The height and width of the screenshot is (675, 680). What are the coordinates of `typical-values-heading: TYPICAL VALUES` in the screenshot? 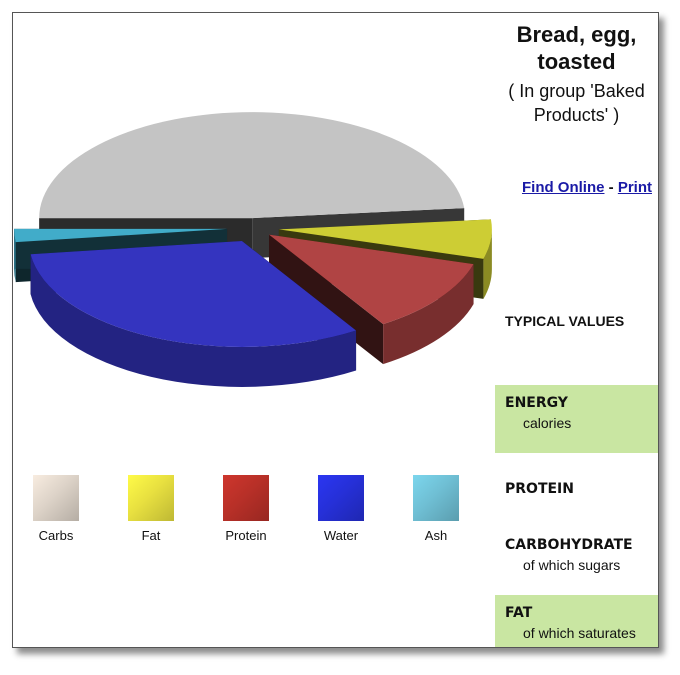 It's located at (565, 321).